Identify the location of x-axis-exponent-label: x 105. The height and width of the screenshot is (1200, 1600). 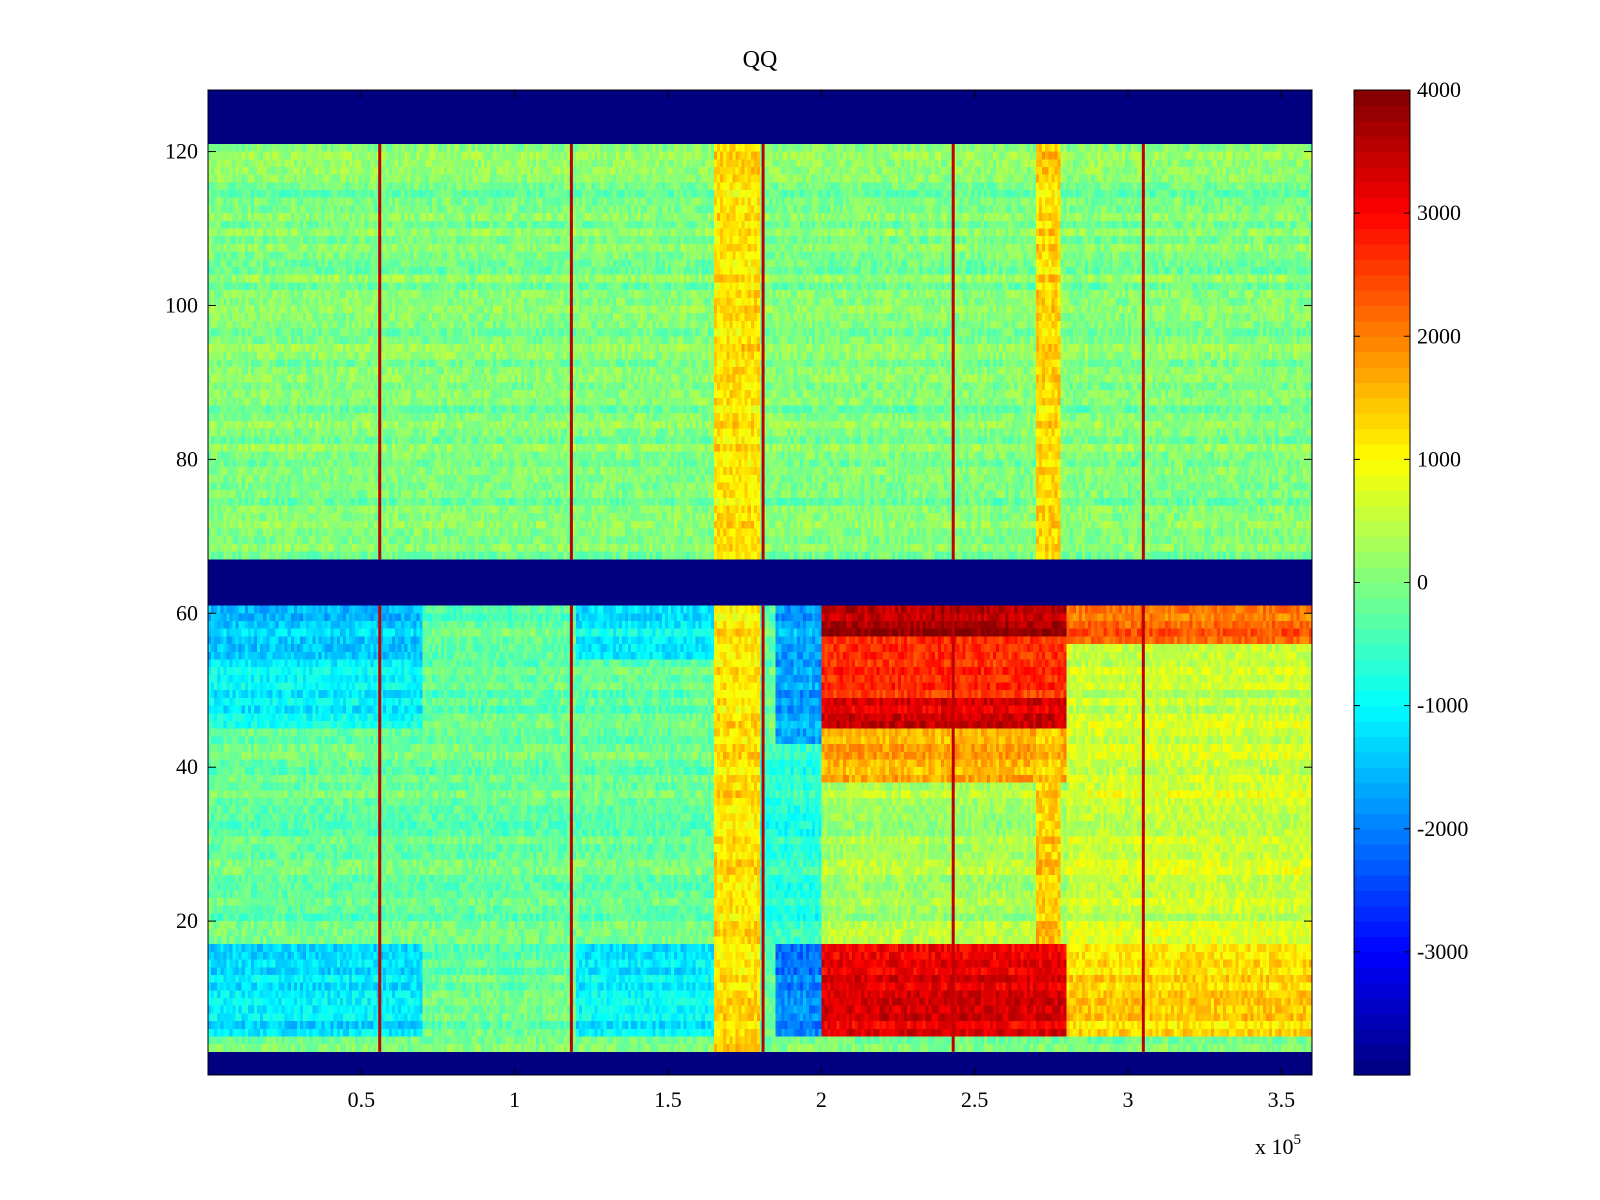
(1278, 1145).